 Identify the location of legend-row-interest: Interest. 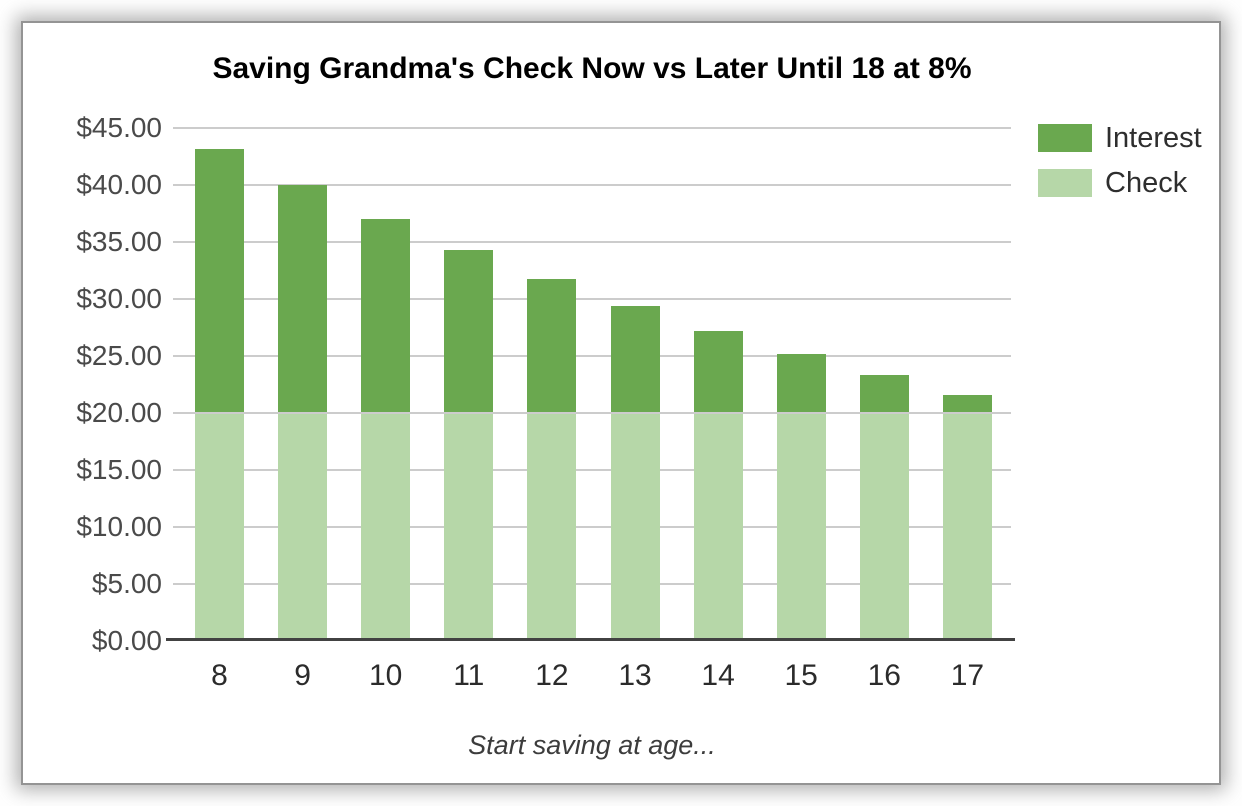
(1120, 137).